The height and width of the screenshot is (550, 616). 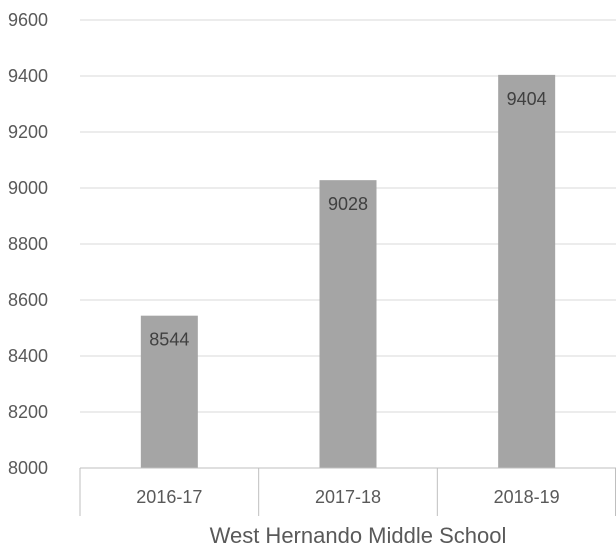 What do you see at coordinates (28, 468) in the screenshot?
I see `y-tick-label: 8000` at bounding box center [28, 468].